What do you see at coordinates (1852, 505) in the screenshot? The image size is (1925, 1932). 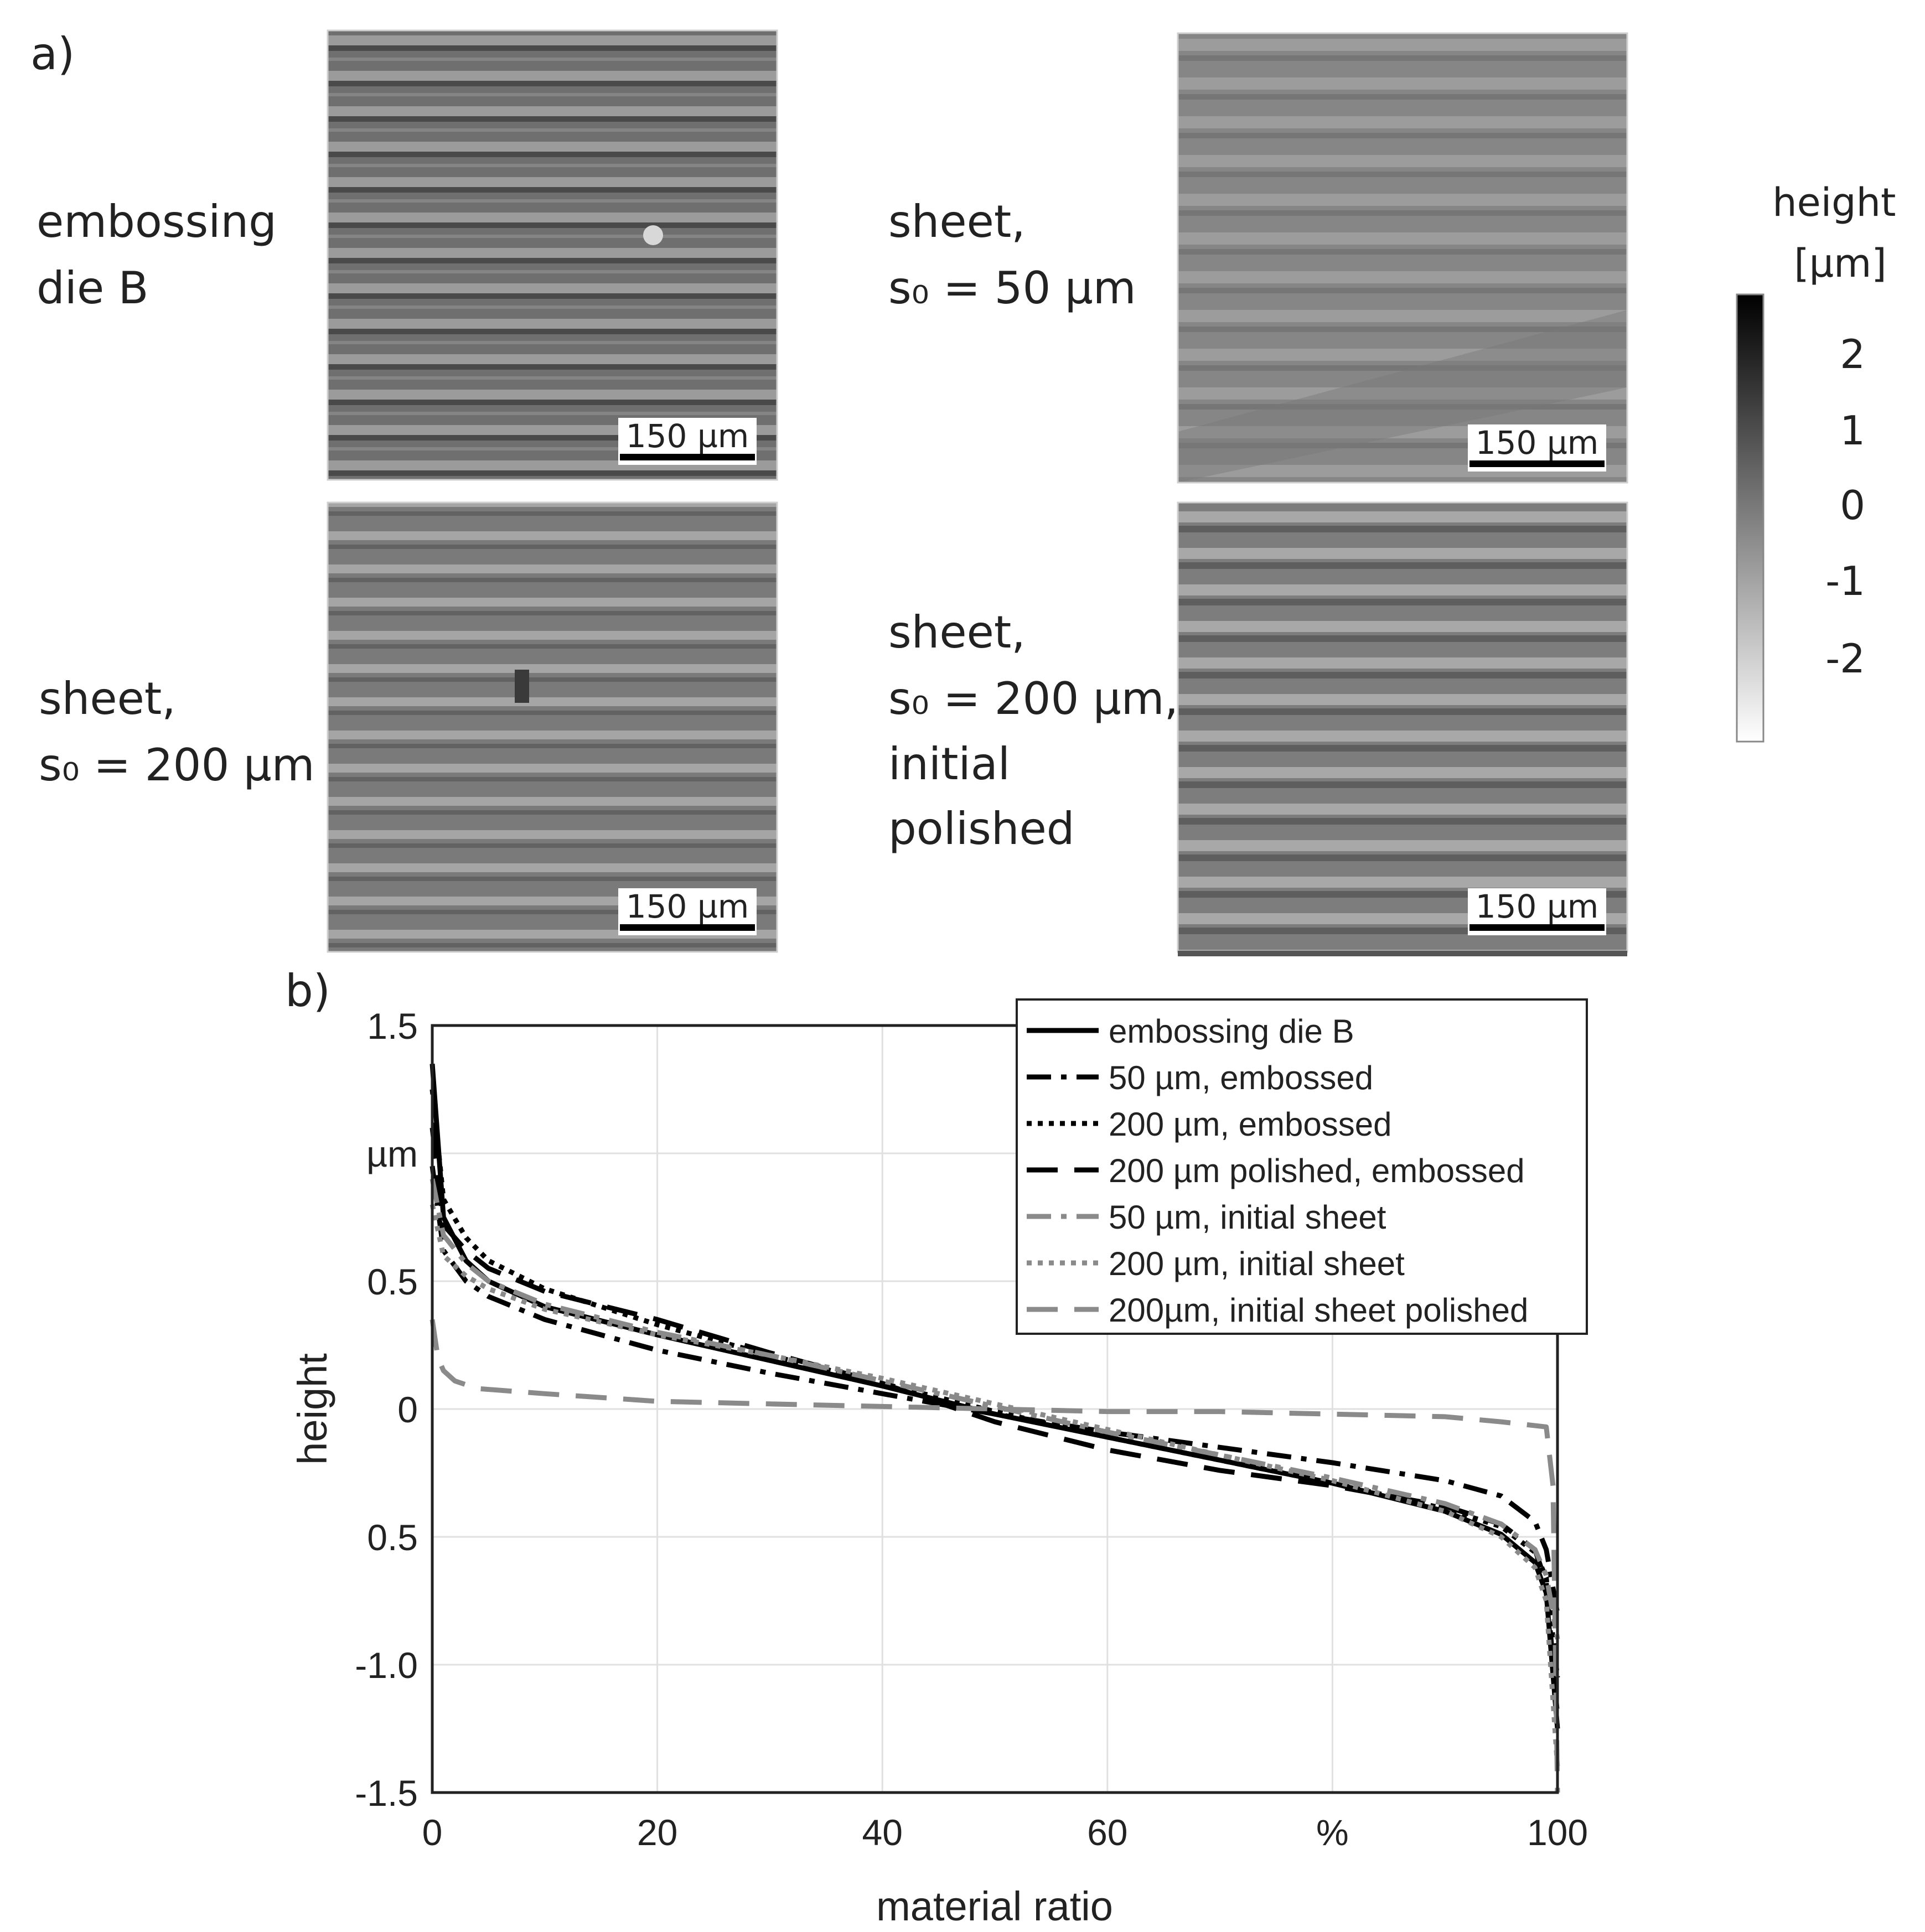 I see `colorbar-tick-label: 0` at bounding box center [1852, 505].